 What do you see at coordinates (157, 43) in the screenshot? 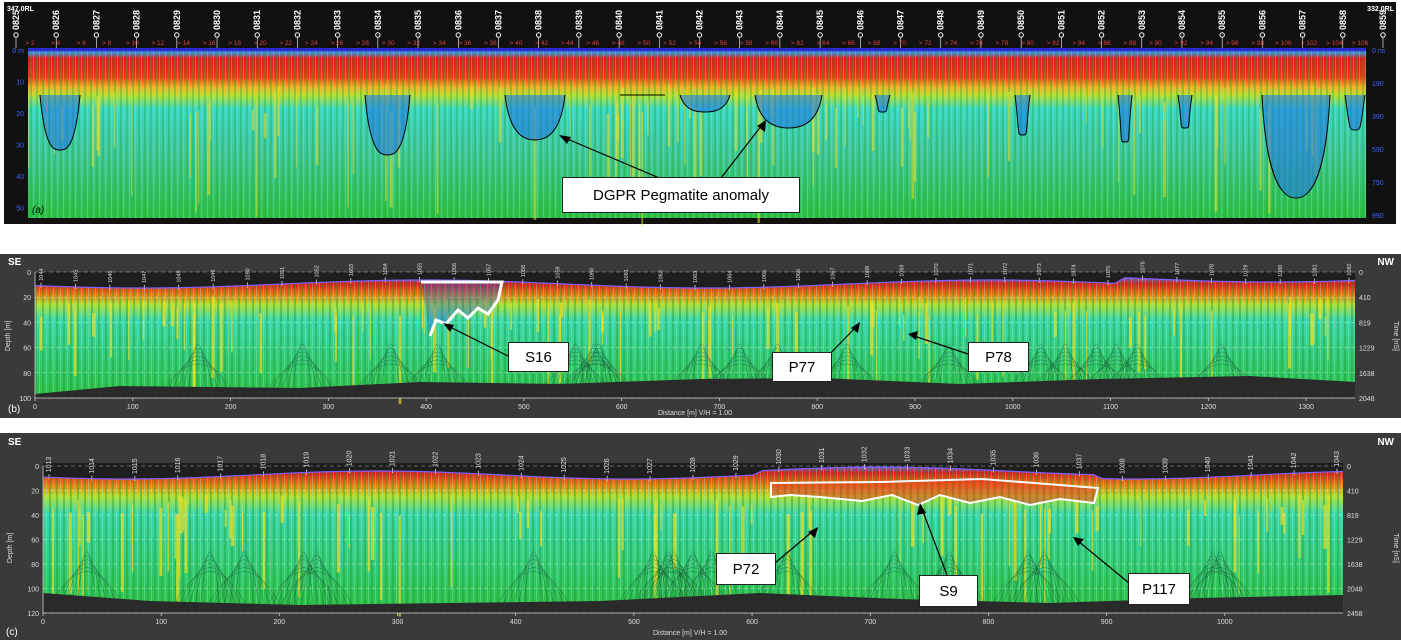
I see `distance-label-a: > 12` at bounding box center [157, 43].